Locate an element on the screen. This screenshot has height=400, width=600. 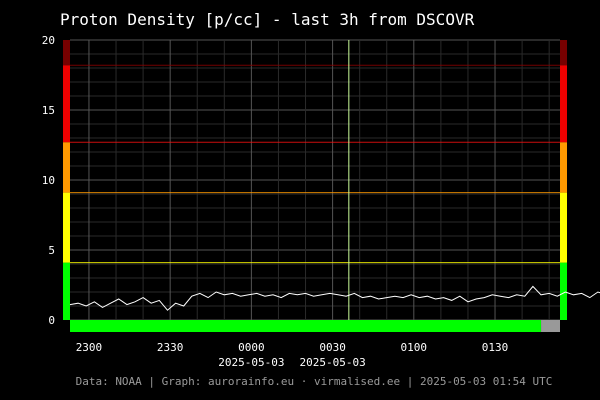
x-tick-label: 0030 is located at coordinates (332, 347).